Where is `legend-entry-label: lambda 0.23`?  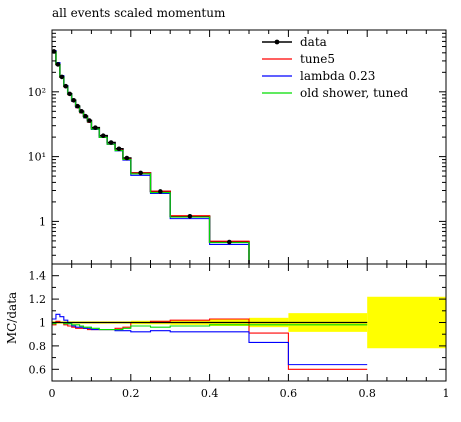
legend-entry-label: lambda 0.23 is located at coordinates (337, 76).